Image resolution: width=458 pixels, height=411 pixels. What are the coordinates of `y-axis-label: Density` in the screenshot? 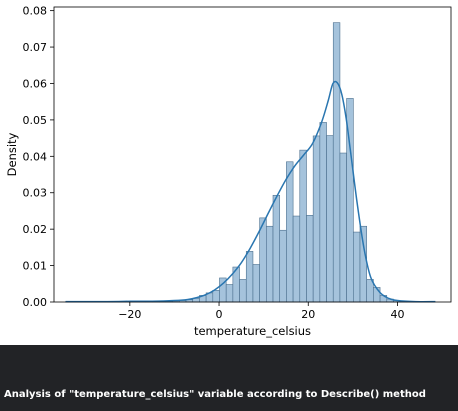 It's located at (12, 154).